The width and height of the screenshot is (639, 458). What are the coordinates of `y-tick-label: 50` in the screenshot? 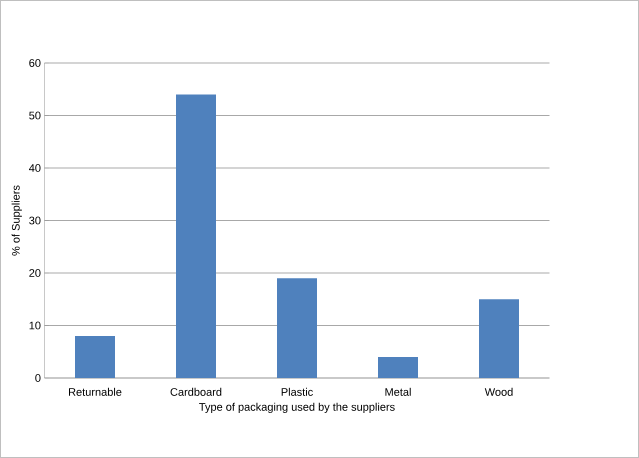 It's located at (35, 116).